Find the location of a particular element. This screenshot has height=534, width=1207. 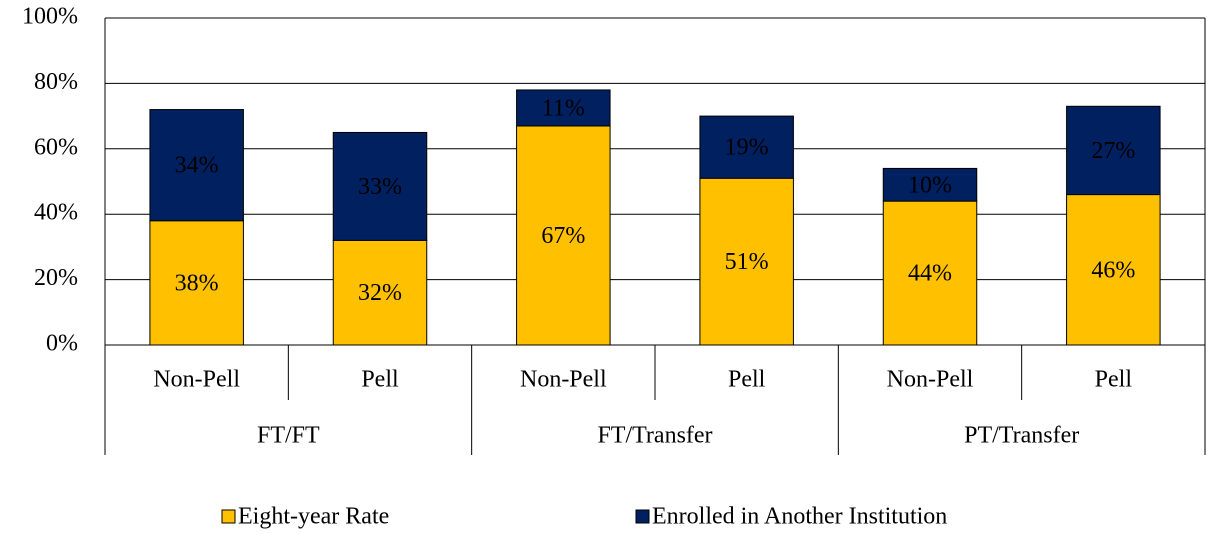

data-label: 27% is located at coordinates (1113, 151).